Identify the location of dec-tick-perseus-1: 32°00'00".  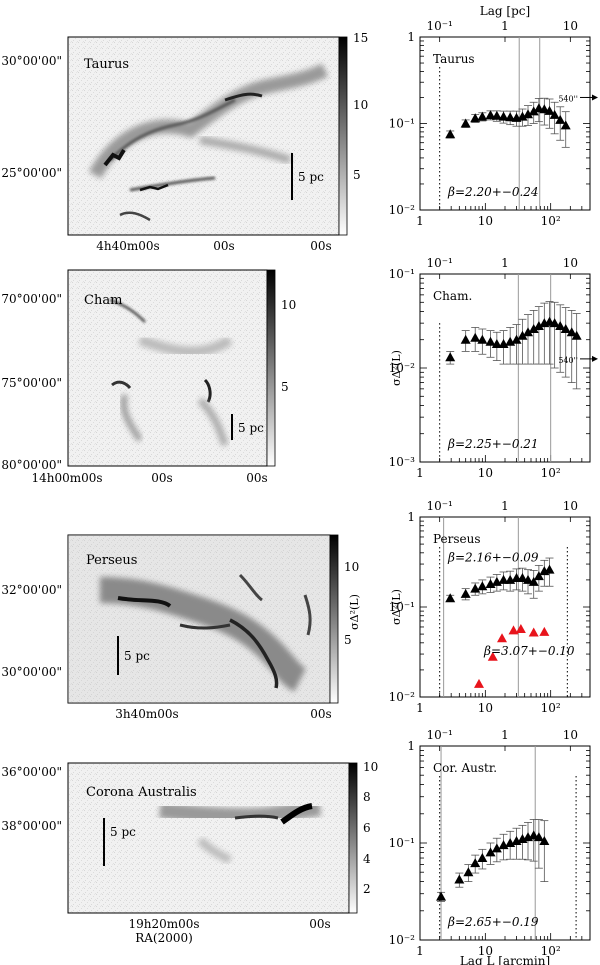
(31, 590).